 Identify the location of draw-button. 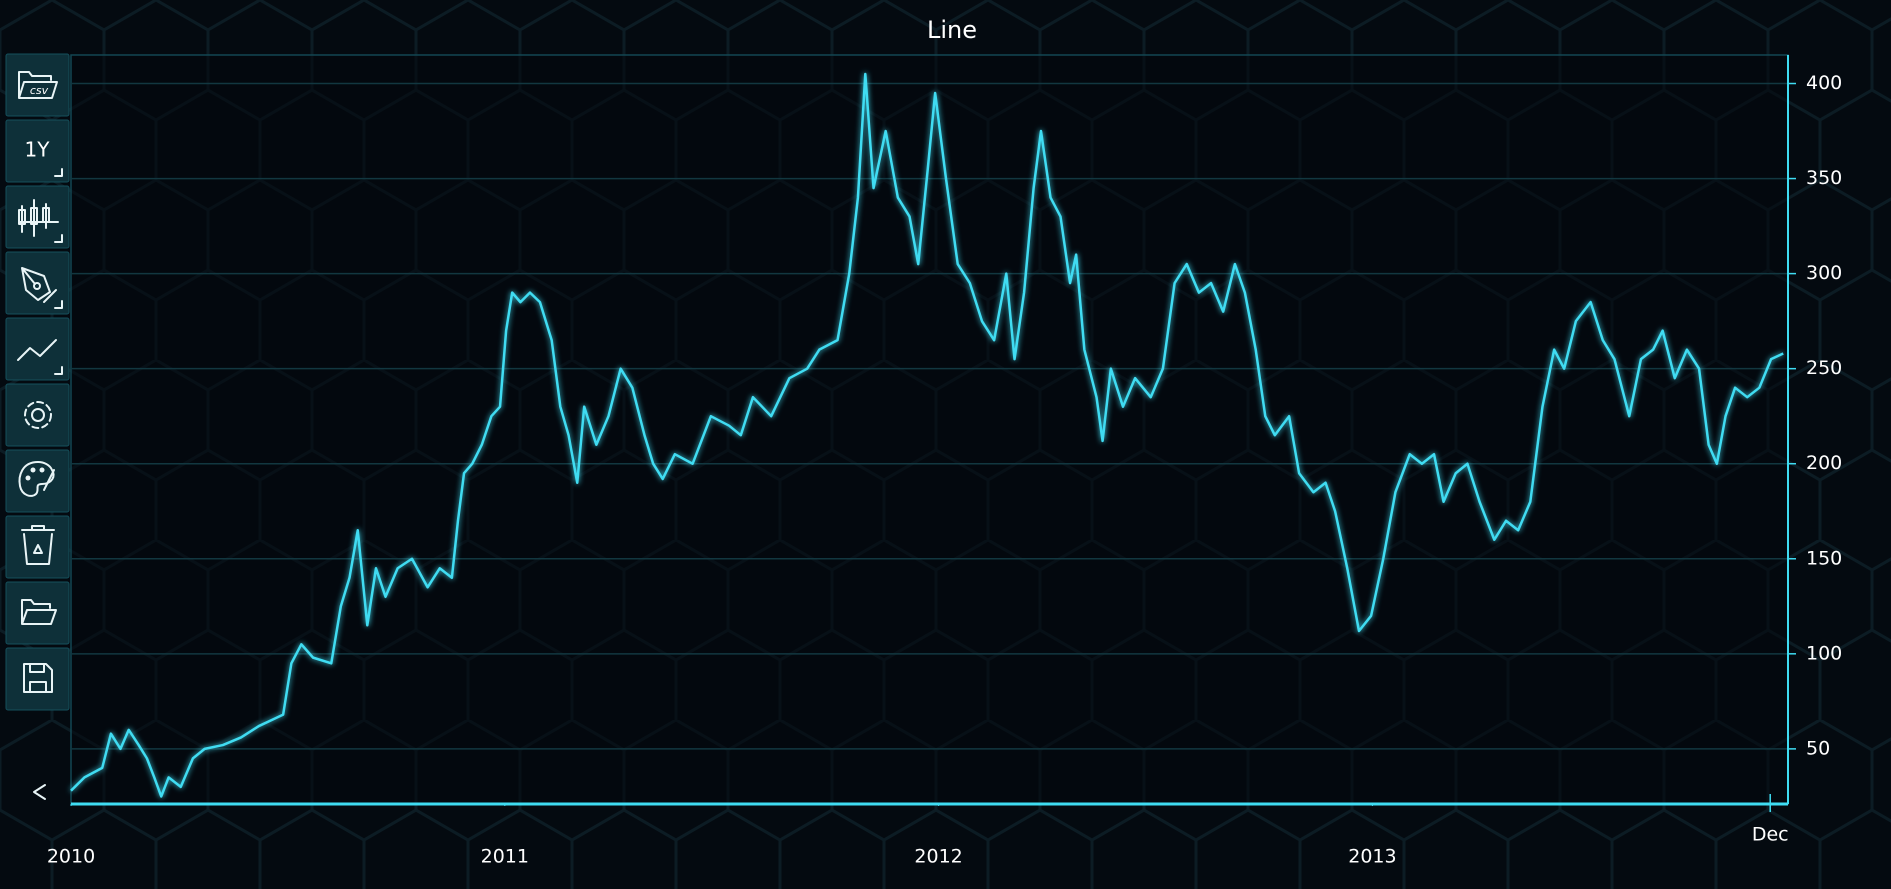
(37, 283).